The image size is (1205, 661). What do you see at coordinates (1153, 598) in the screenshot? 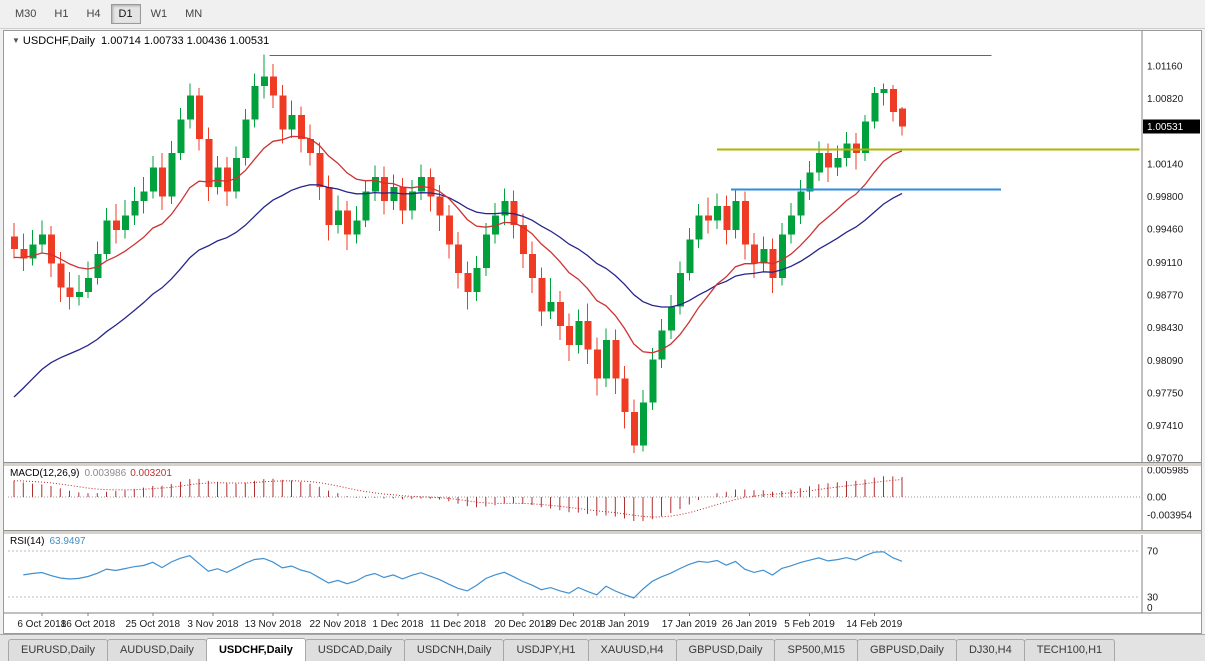
I see `rsi-axis-label: 30` at bounding box center [1153, 598].